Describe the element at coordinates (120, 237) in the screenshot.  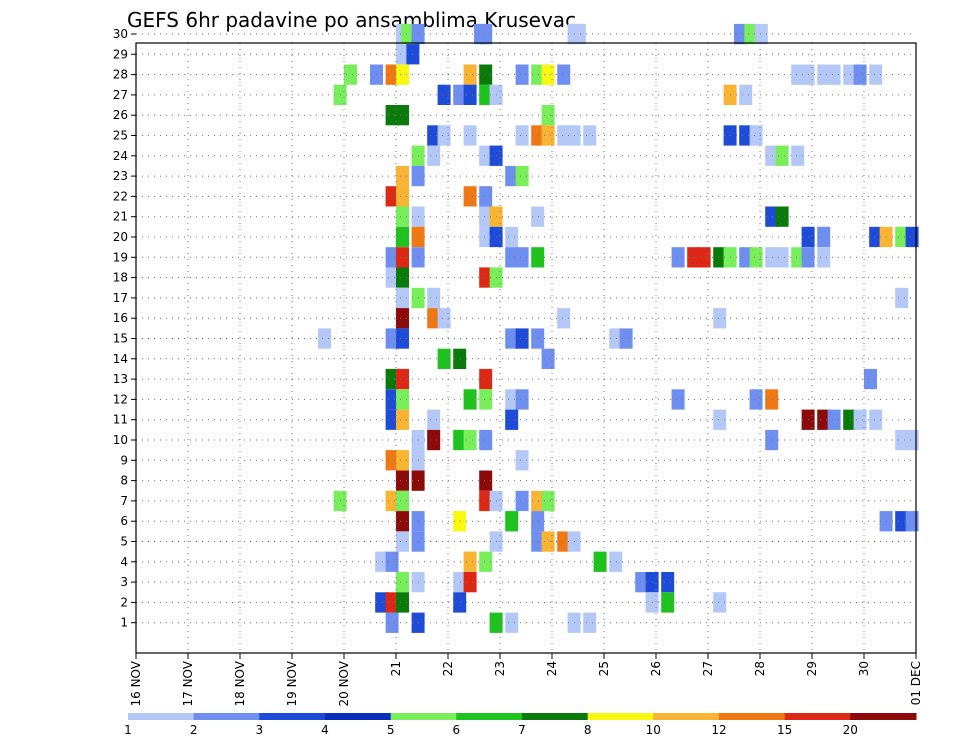
I see `y-tick-label: 20` at that location.